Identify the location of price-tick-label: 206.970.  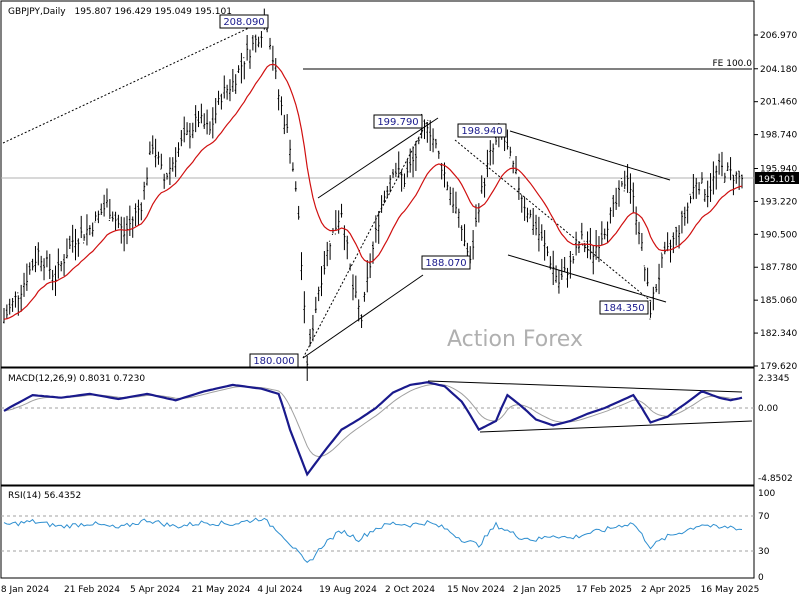
(778, 36).